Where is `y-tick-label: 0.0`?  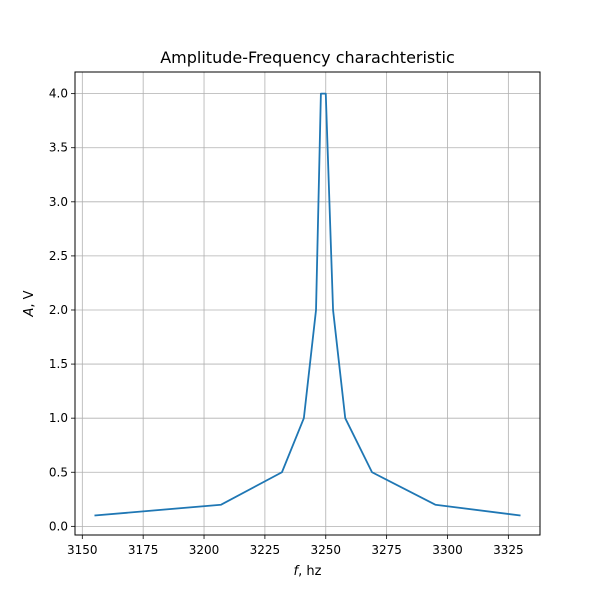 y-tick-label: 0.0 is located at coordinates (58, 526).